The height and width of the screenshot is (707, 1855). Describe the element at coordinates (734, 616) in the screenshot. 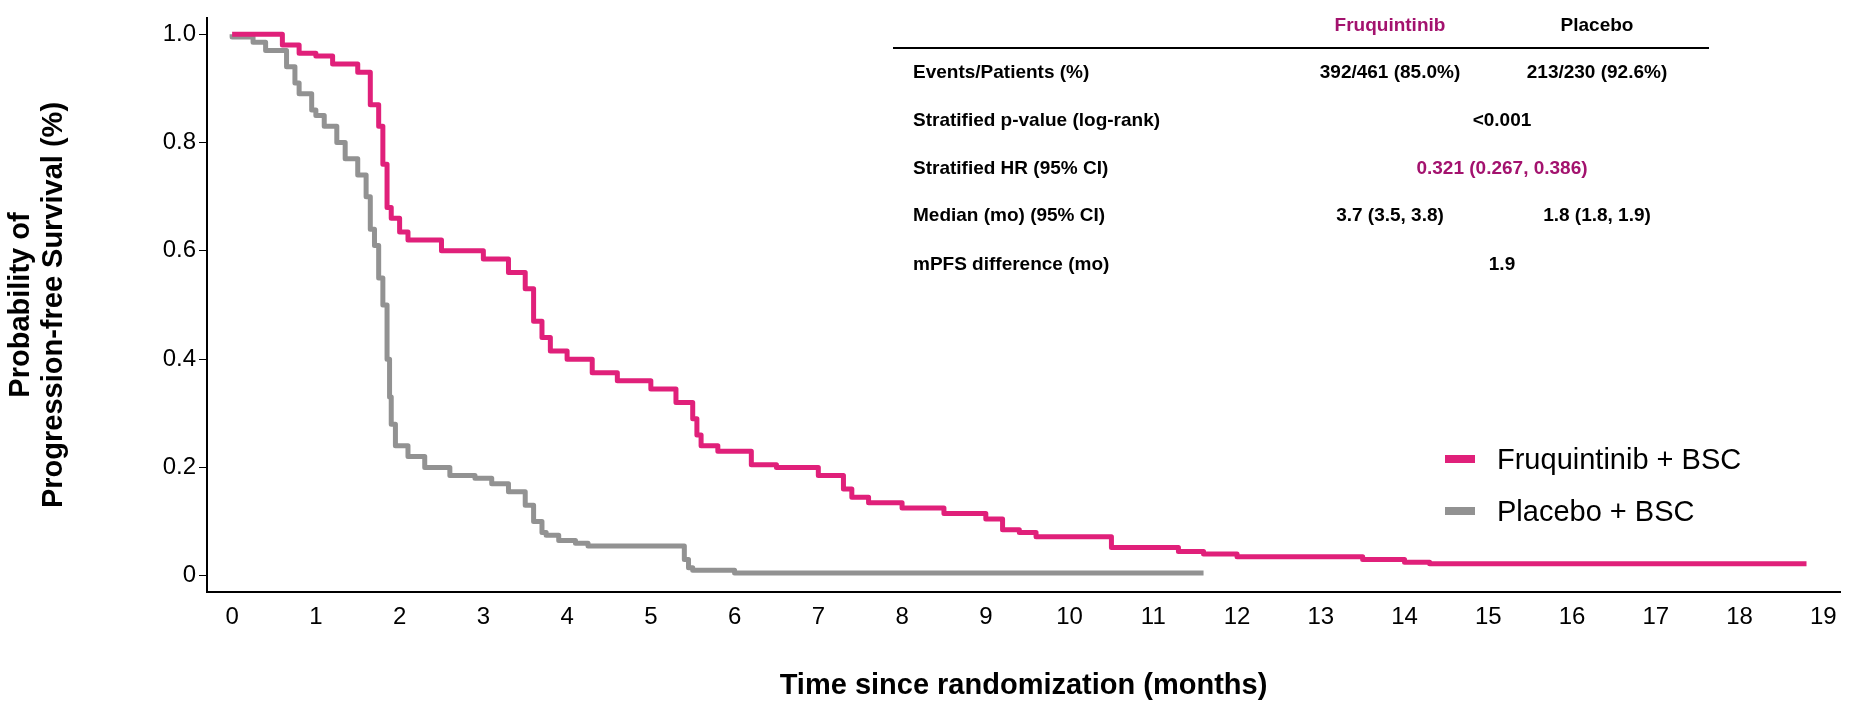

I see `x-tick-label: 6` at that location.